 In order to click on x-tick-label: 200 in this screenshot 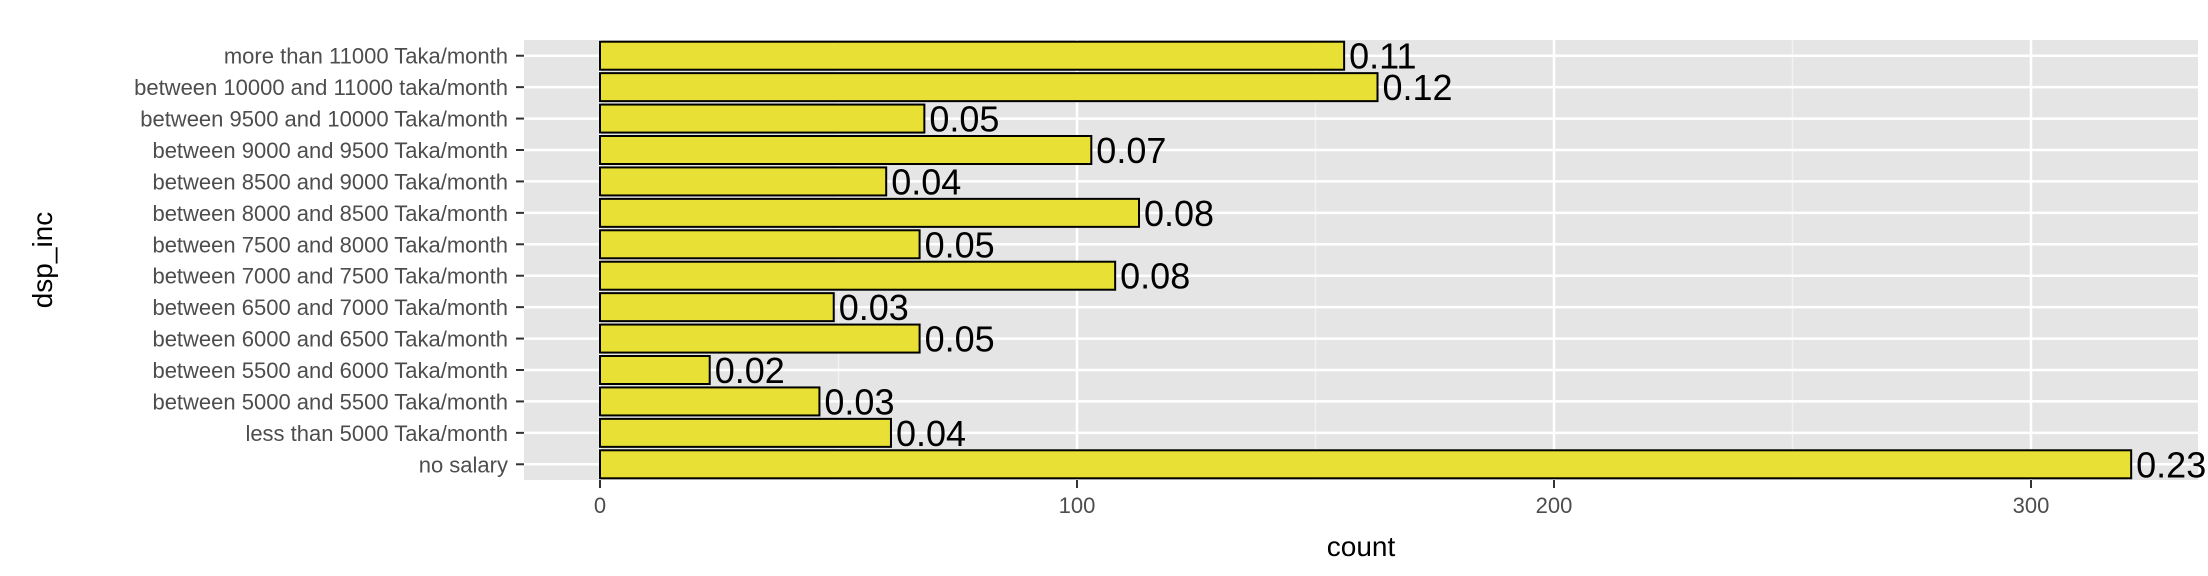, I will do `click(1554, 505)`.